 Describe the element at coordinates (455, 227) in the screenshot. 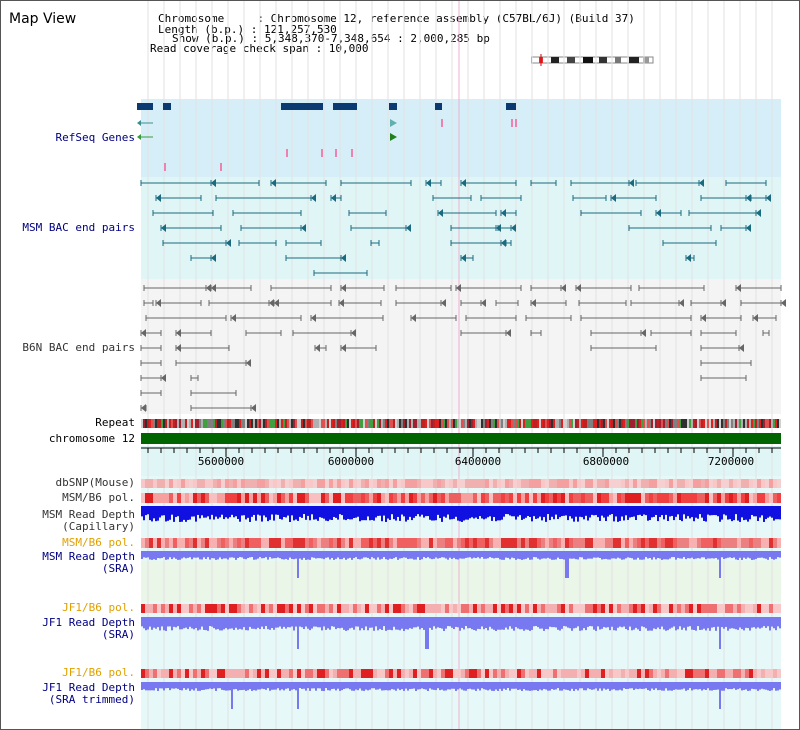

I see `msm-bac-track` at that location.